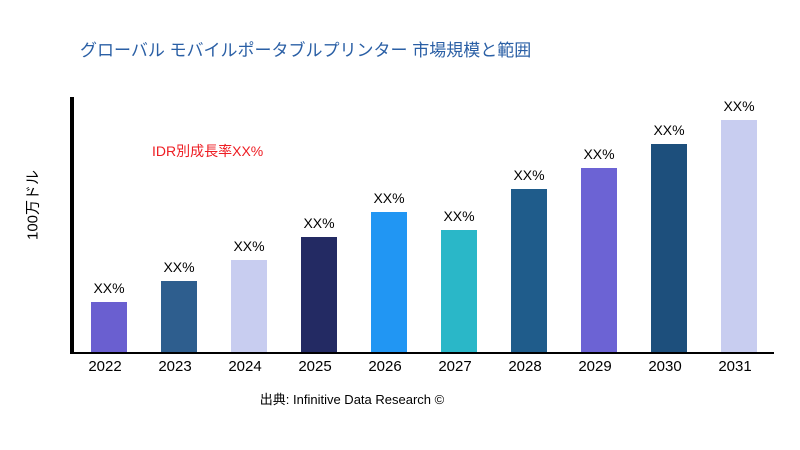  What do you see at coordinates (420, 366) in the screenshot?
I see `x-axis-ticks: 2022 2023 2024 2025 2026 2027 2028 2029 2030 2031` at bounding box center [420, 366].